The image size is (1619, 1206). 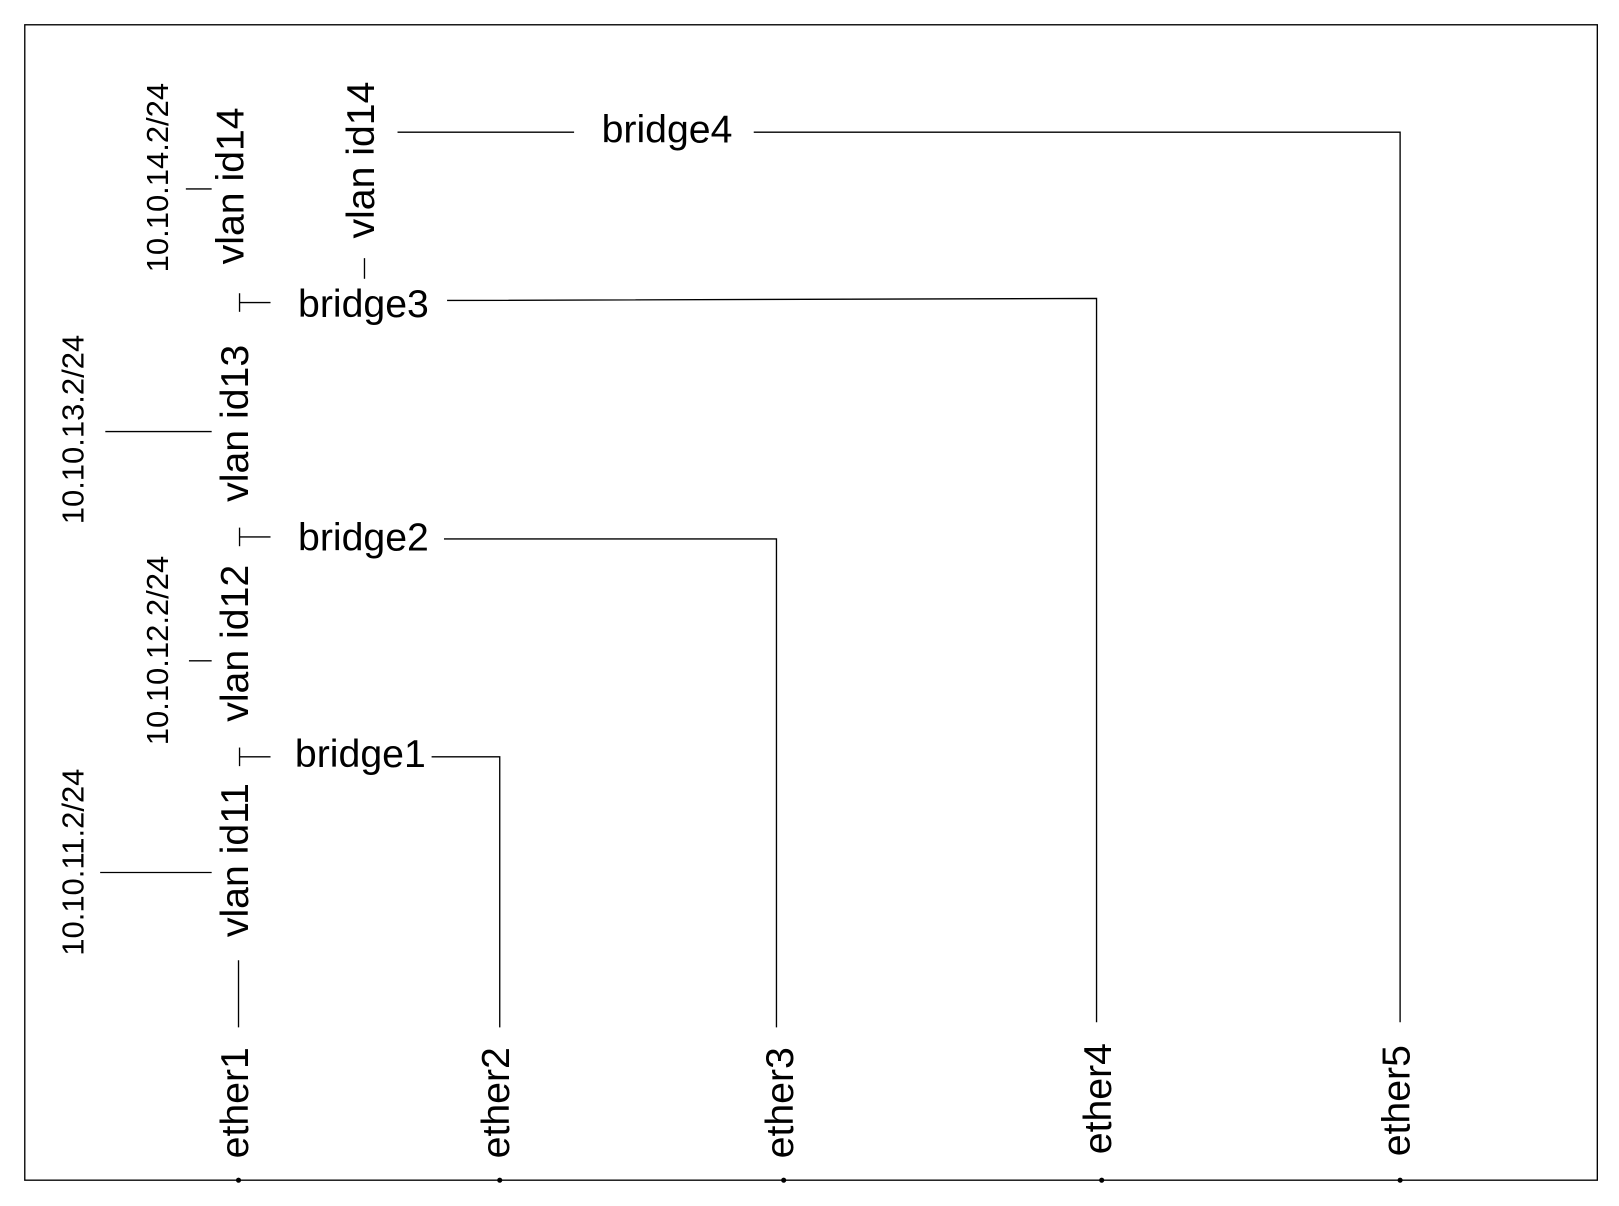 I want to click on address-label: 10.10.14.2/24, so click(x=157, y=177).